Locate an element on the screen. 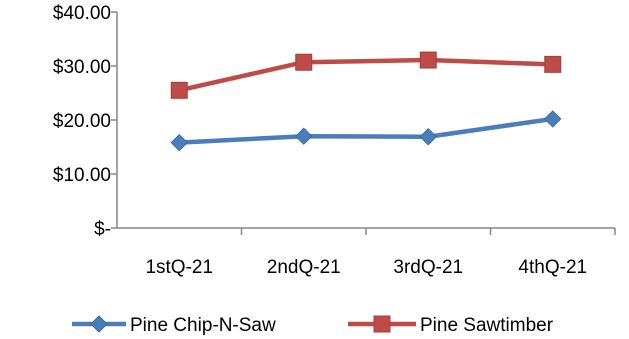 The height and width of the screenshot is (339, 629). x-tick-label: 1stQ-21 is located at coordinates (179, 267).